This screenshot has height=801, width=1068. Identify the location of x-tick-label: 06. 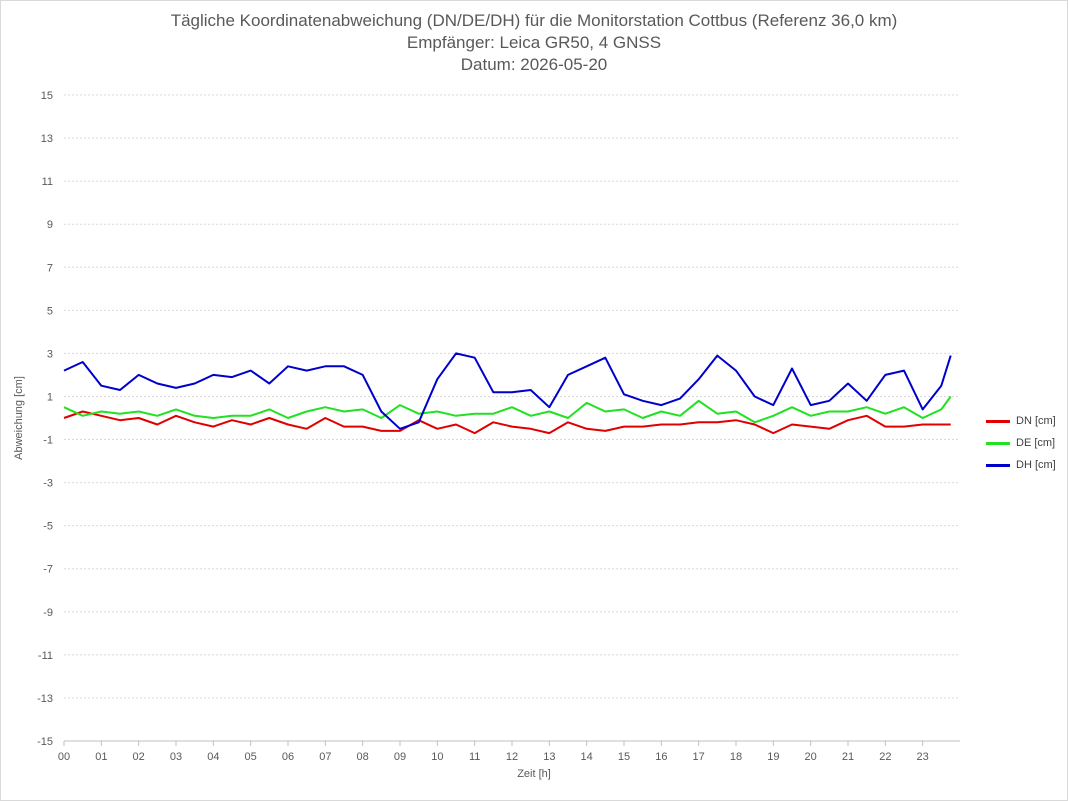
(288, 757).